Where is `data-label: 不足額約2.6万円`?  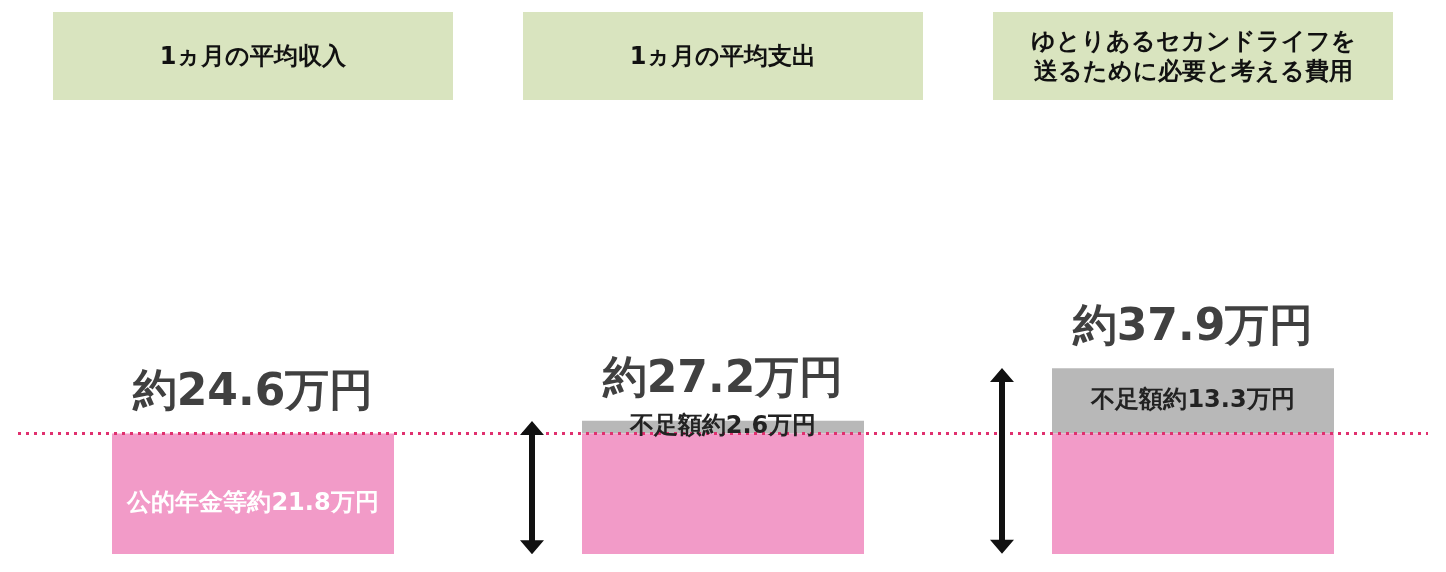 data-label: 不足額約2.6万円 is located at coordinates (722, 425).